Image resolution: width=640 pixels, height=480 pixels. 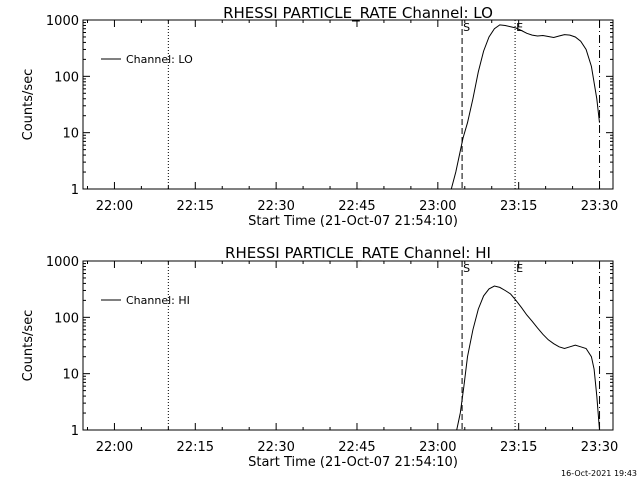 What do you see at coordinates (358, 253) in the screenshot?
I see `chart-title: RHESSI PARTICLE_RATE Channel: HI` at bounding box center [358, 253].